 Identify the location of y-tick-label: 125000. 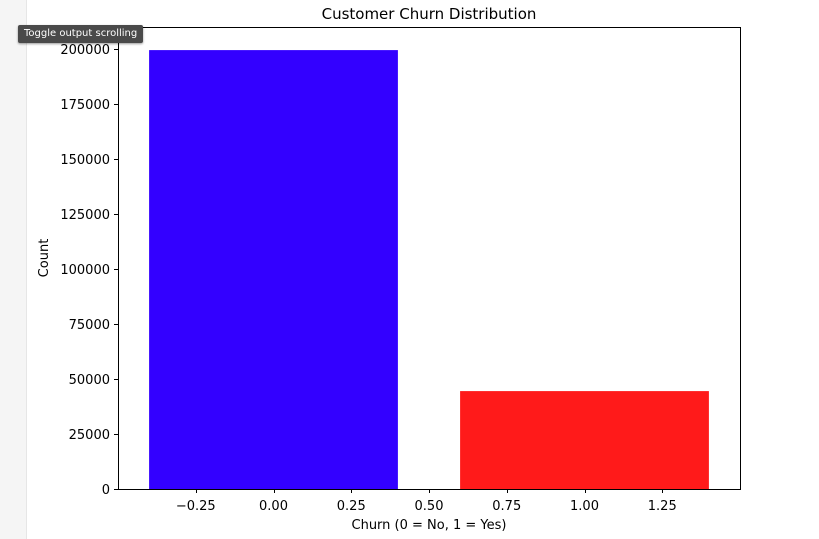
(85, 215).